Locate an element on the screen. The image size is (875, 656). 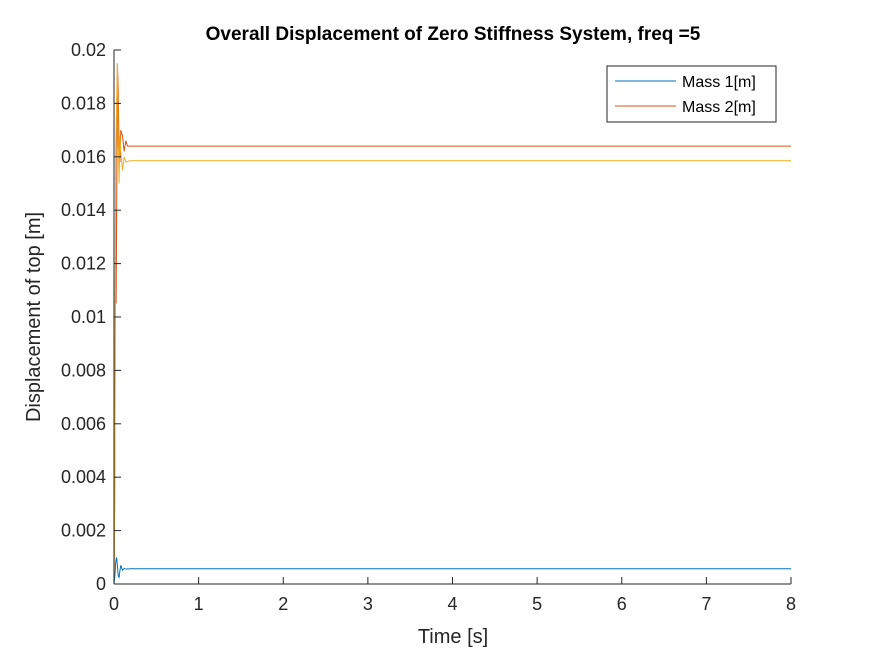
x-tick-label: 1 is located at coordinates (199, 604).